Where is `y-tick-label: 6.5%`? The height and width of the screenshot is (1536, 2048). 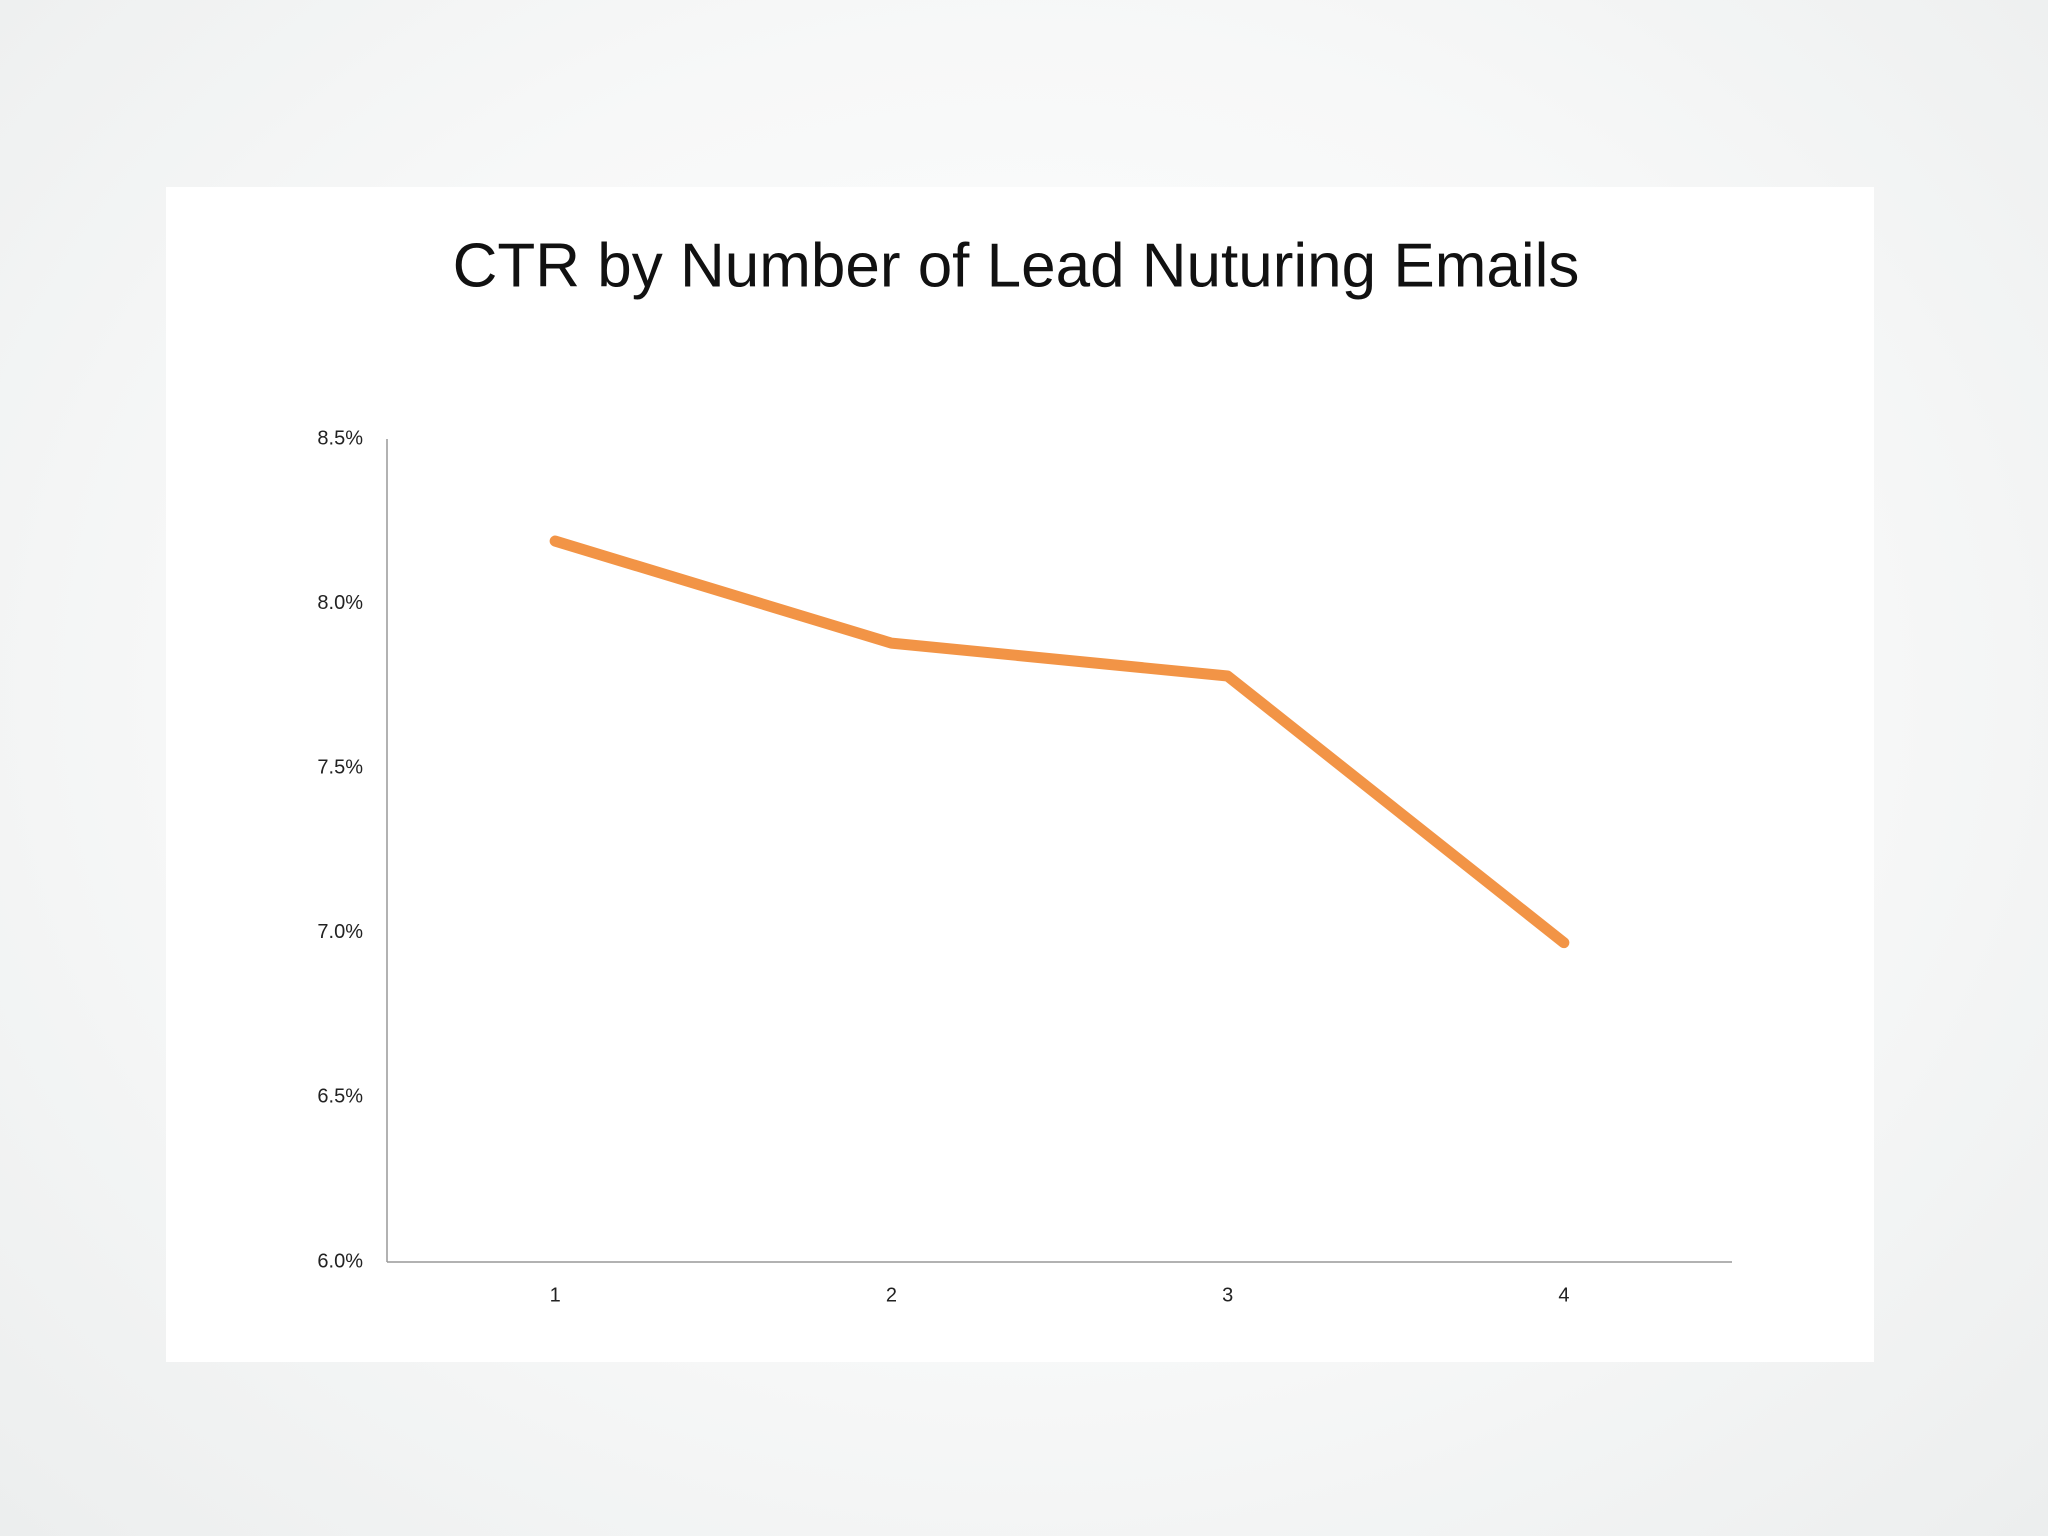
y-tick-label: 6.5% is located at coordinates (340, 1097).